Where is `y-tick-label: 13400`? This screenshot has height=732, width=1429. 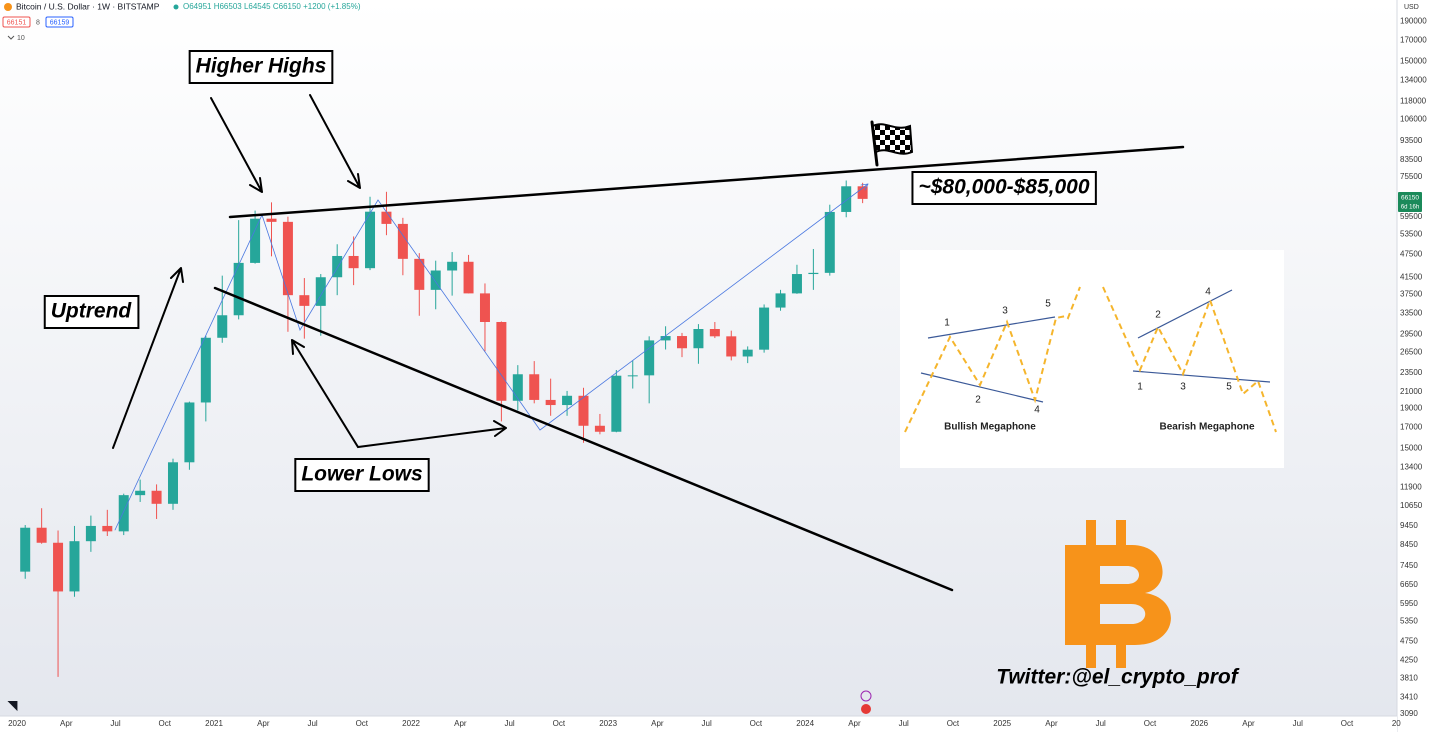 y-tick-label: 13400 is located at coordinates (1411, 466).